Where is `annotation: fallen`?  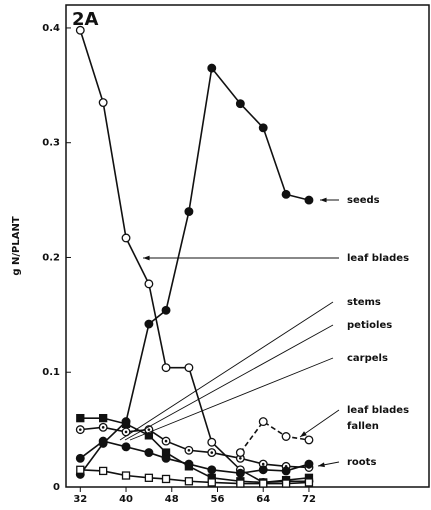 annotation: fallen is located at coordinates (363, 426).